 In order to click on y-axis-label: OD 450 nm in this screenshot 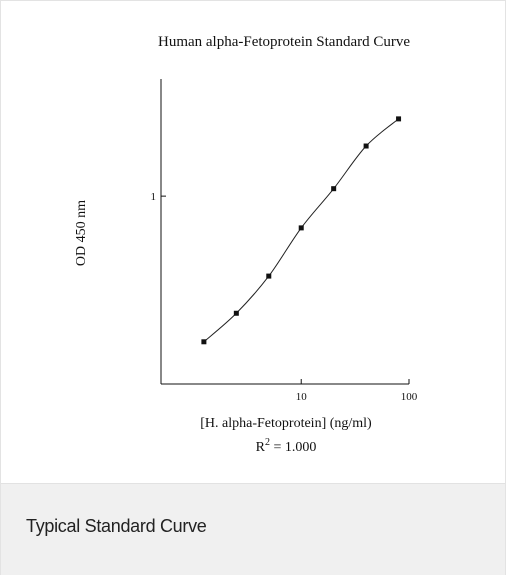, I will do `click(81, 233)`.